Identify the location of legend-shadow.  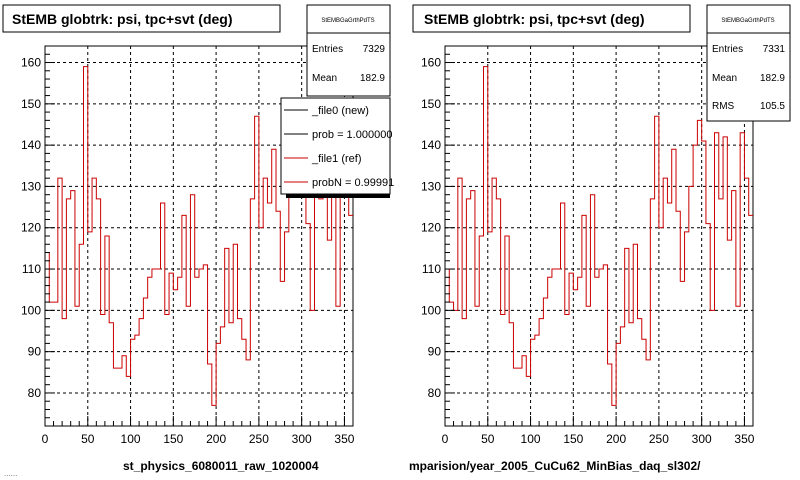
(338, 196).